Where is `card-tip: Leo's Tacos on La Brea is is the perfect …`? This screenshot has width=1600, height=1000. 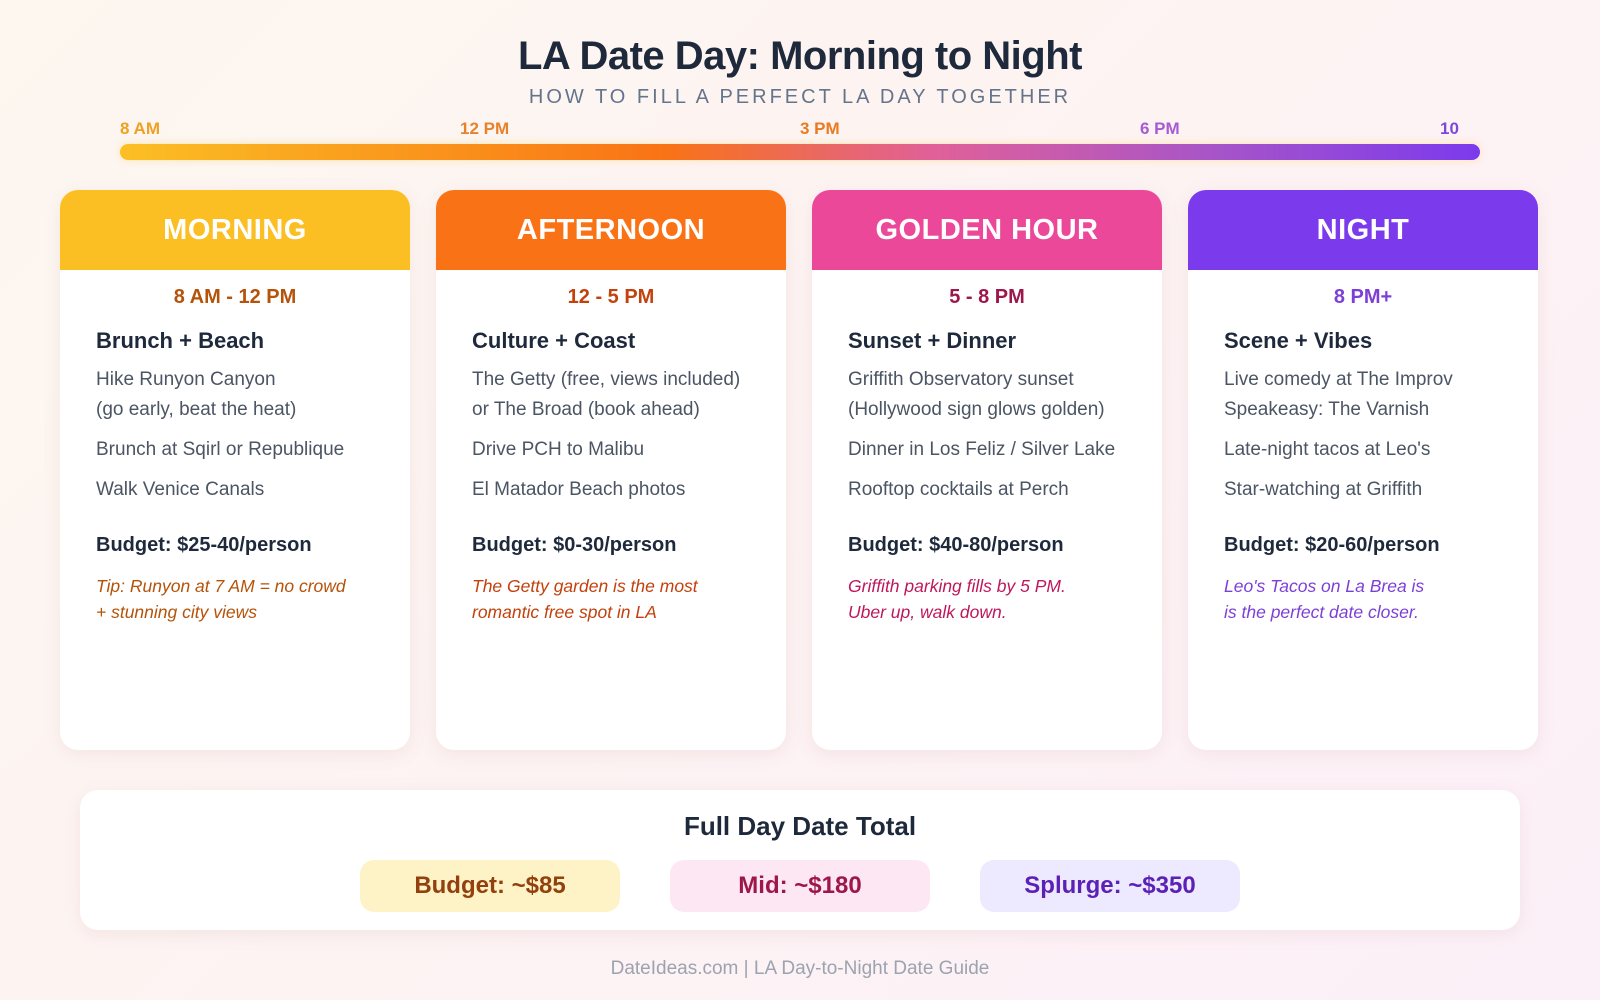
card-tip: Leo's Tacos on La Brea is is the perfect … is located at coordinates (1324, 599).